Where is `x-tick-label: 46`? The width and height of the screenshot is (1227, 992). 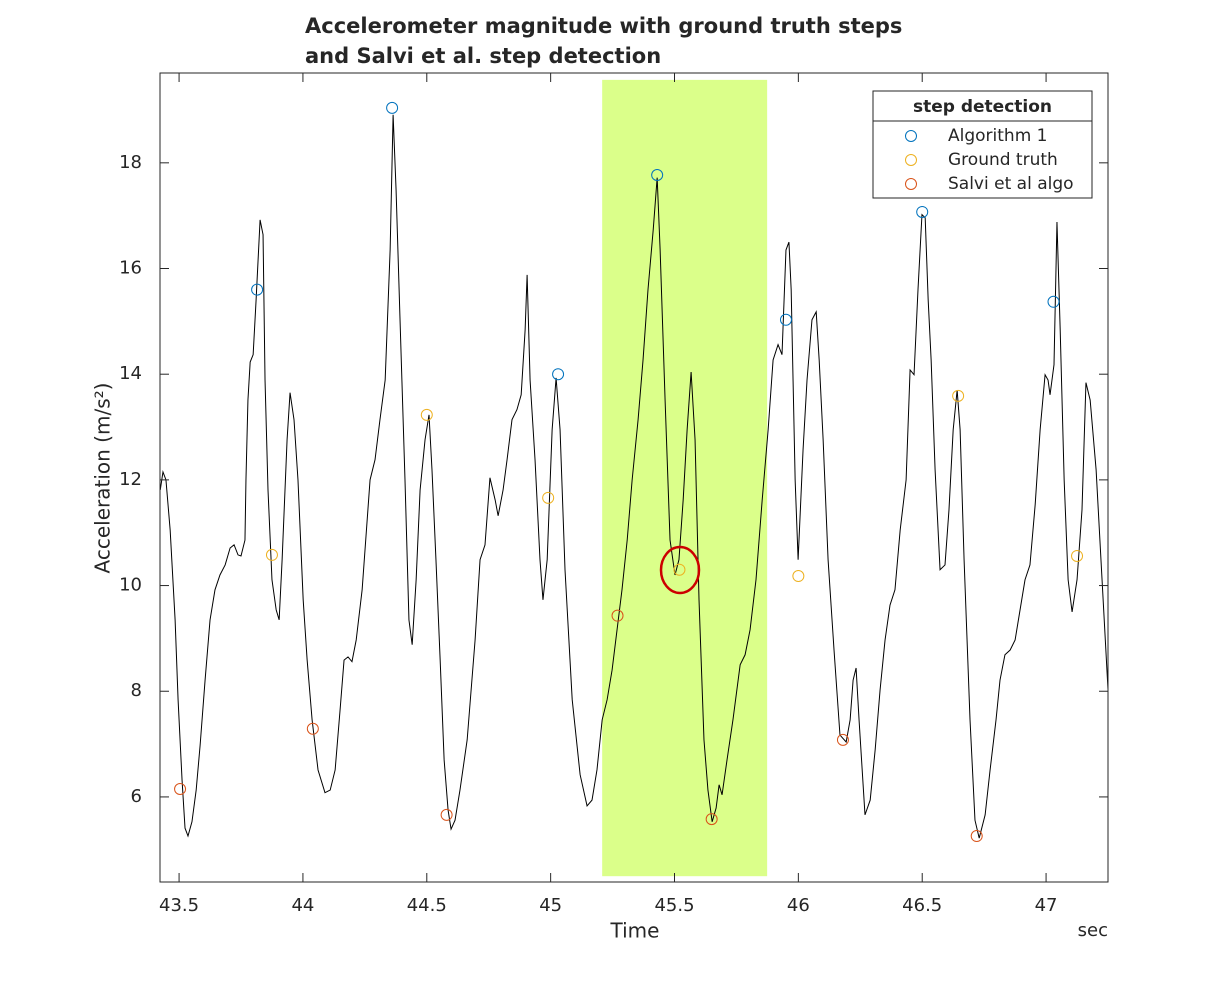
x-tick-label: 46 is located at coordinates (798, 905).